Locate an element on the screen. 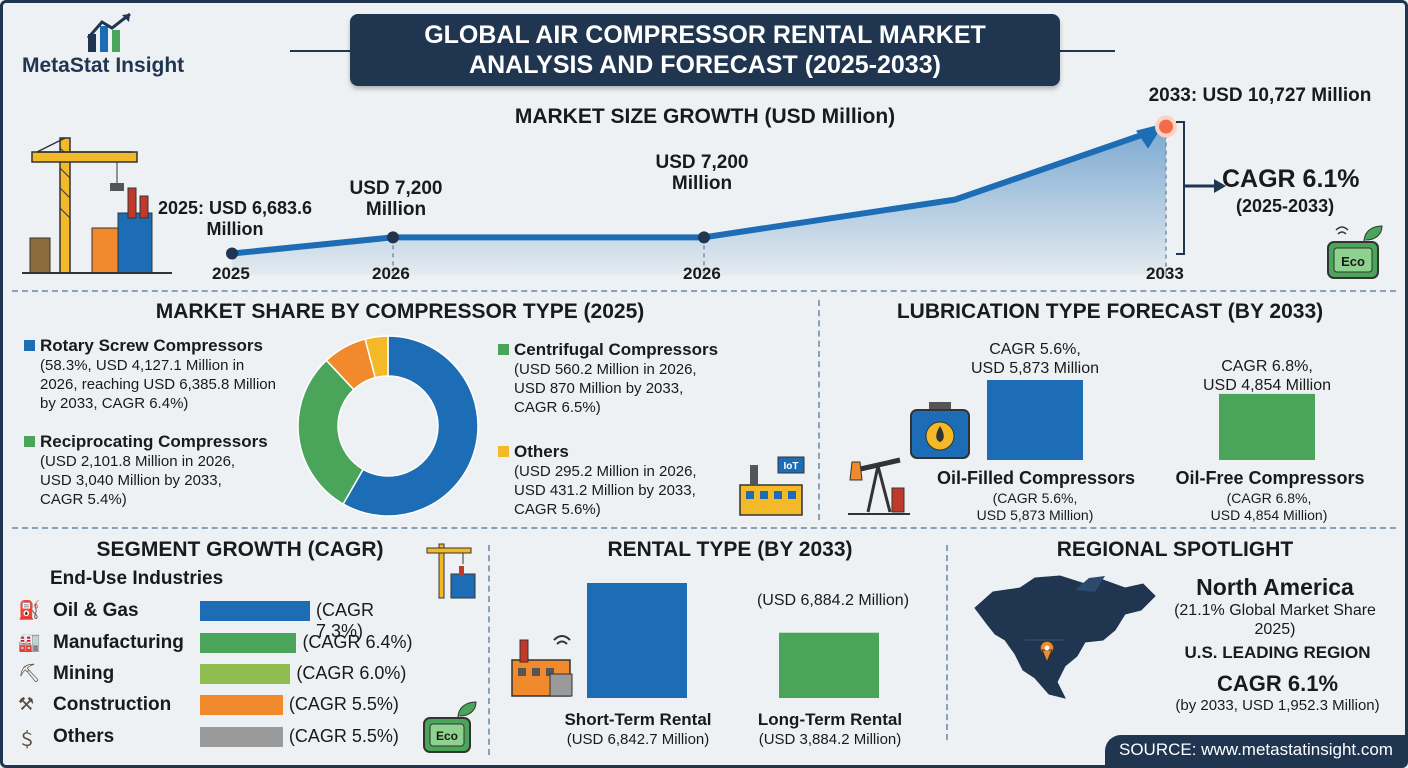 The image size is (1408, 768). growth-cagr-period: (2025-2033) is located at coordinates (1285, 206).